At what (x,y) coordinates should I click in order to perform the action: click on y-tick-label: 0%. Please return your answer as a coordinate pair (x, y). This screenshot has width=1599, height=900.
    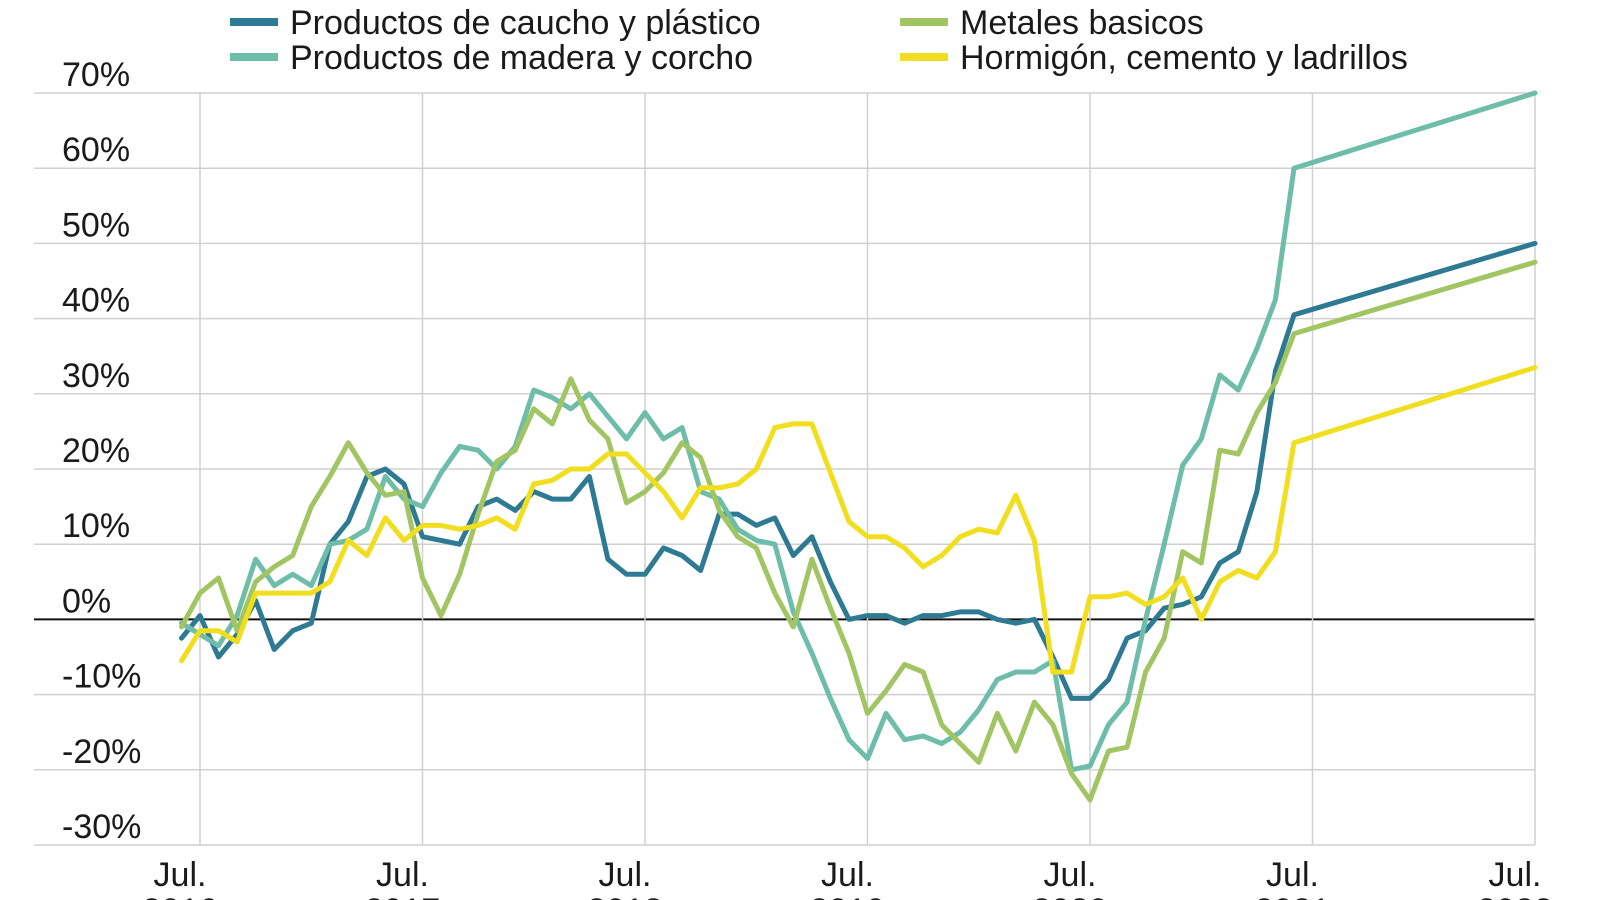
    Looking at the image, I should click on (86, 601).